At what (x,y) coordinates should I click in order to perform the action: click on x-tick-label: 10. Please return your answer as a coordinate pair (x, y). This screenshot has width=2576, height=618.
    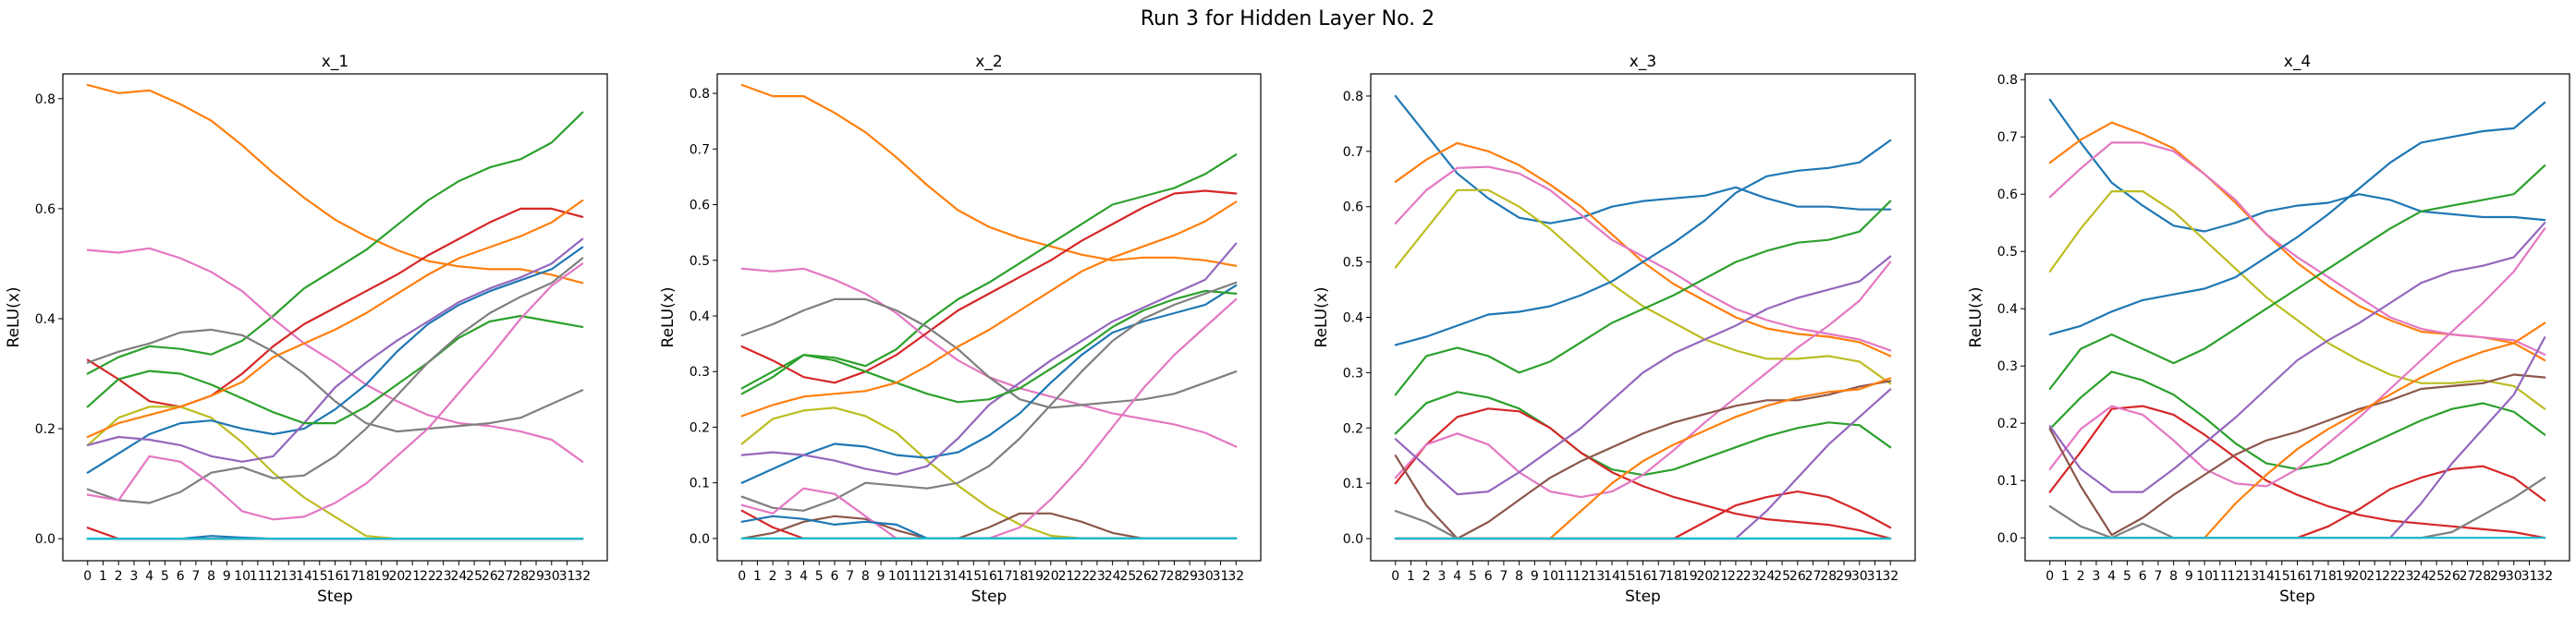
    Looking at the image, I should click on (1550, 576).